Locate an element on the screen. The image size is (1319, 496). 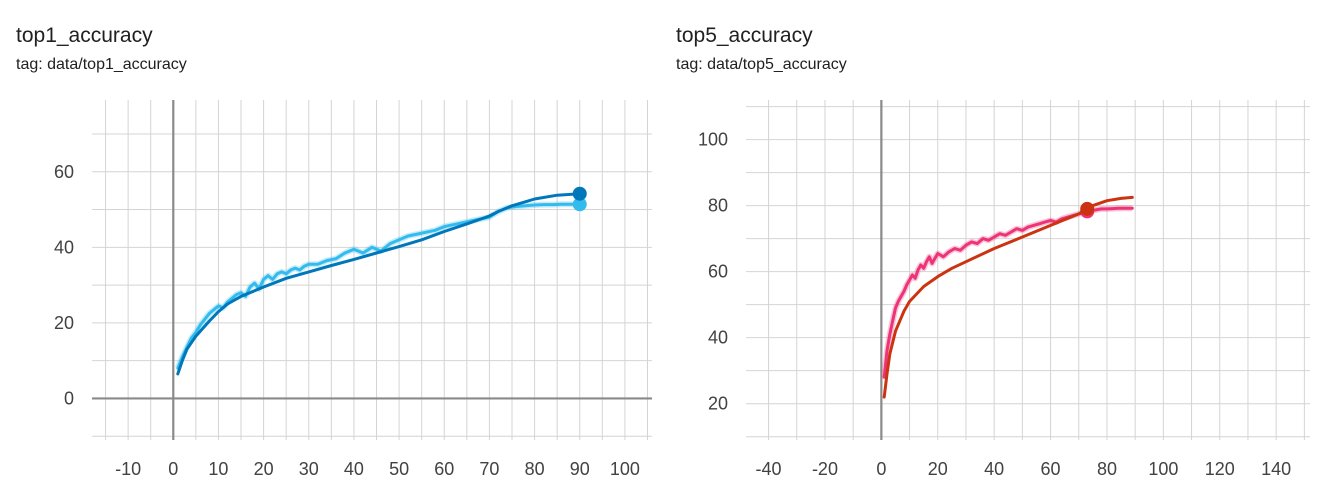
x-tick-label: -40 is located at coordinates (769, 469).